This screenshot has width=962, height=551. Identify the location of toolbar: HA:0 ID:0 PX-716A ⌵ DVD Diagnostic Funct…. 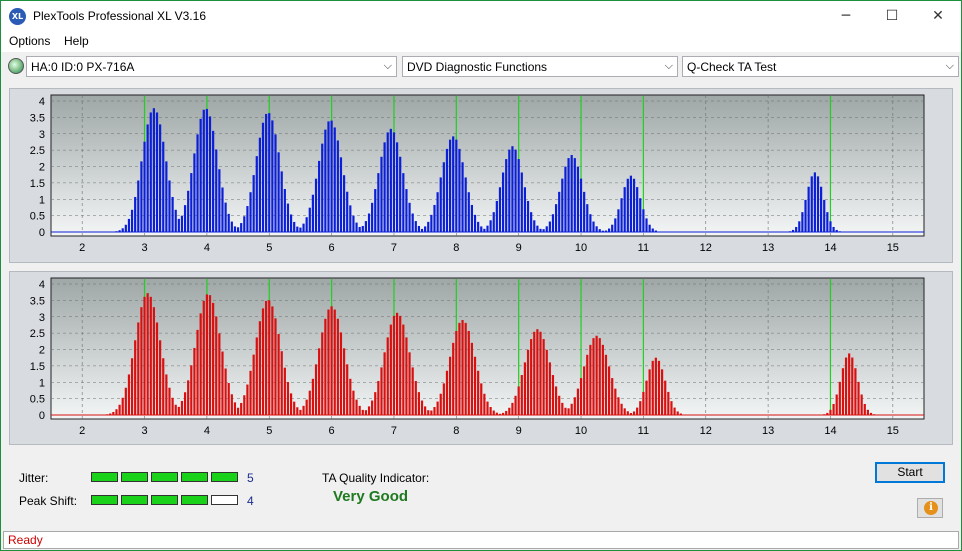
(481, 66).